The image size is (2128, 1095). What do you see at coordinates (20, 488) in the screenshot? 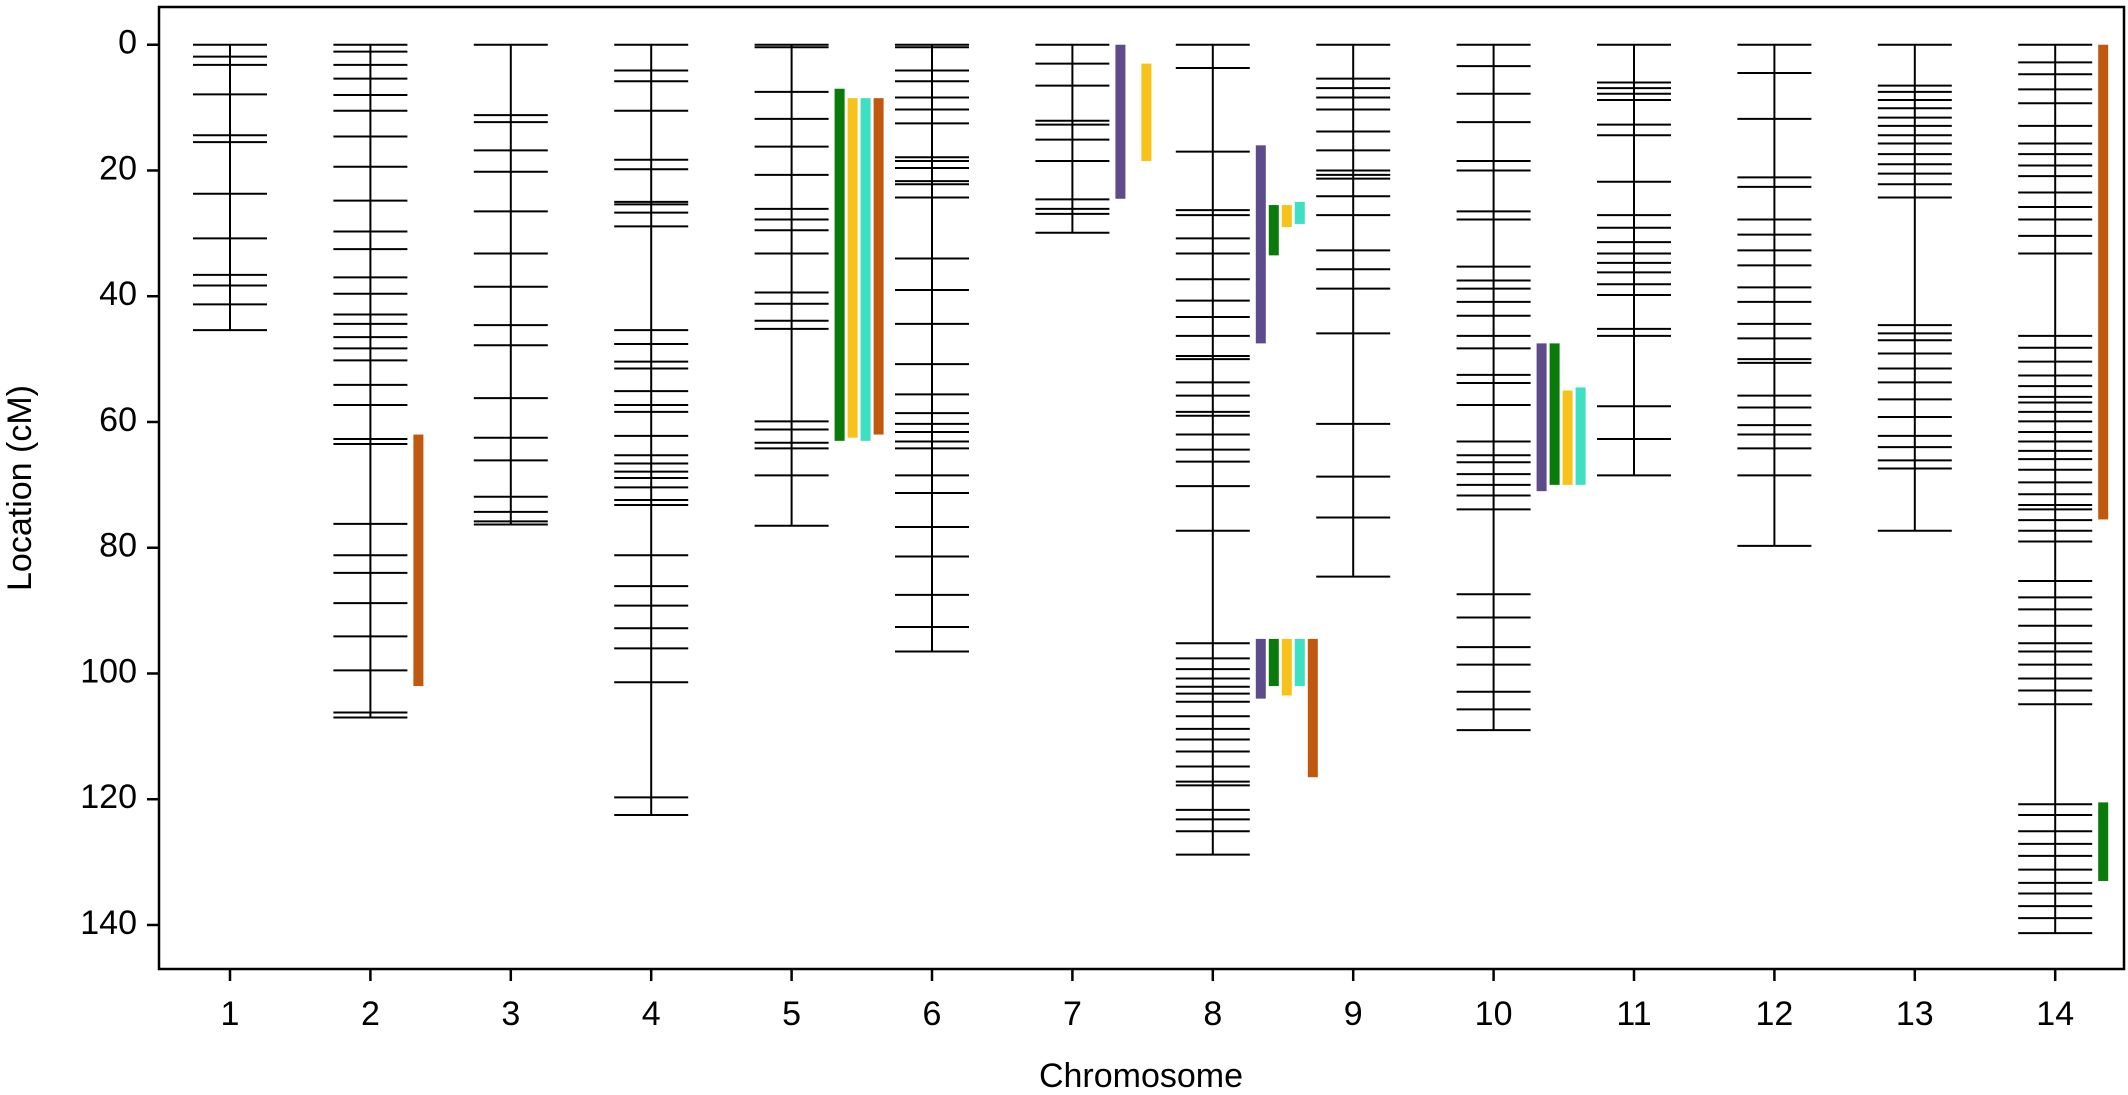
I see `y-axis-title: Location (cM)` at bounding box center [20, 488].